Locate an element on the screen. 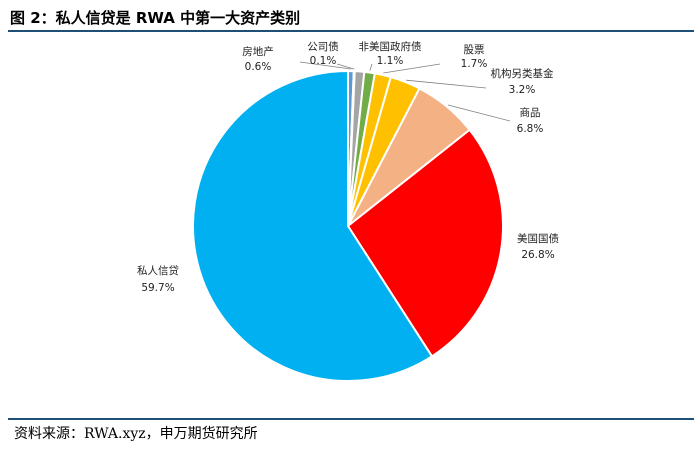  slice-value-1: 0.1% is located at coordinates (323, 61).